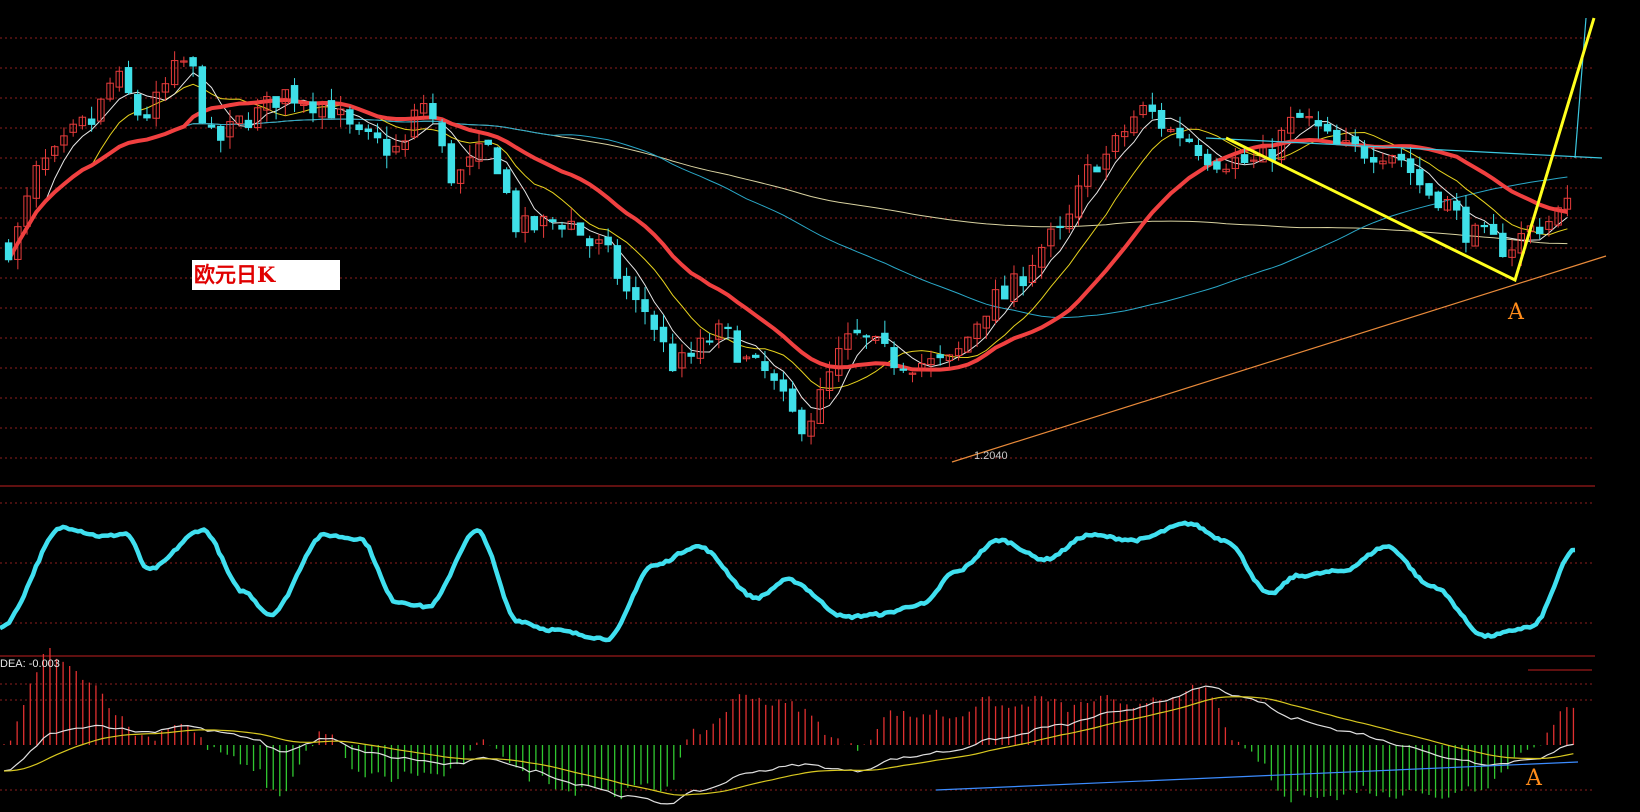 The width and height of the screenshot is (1640, 812). I want to click on support-trendline, so click(1279, 359).